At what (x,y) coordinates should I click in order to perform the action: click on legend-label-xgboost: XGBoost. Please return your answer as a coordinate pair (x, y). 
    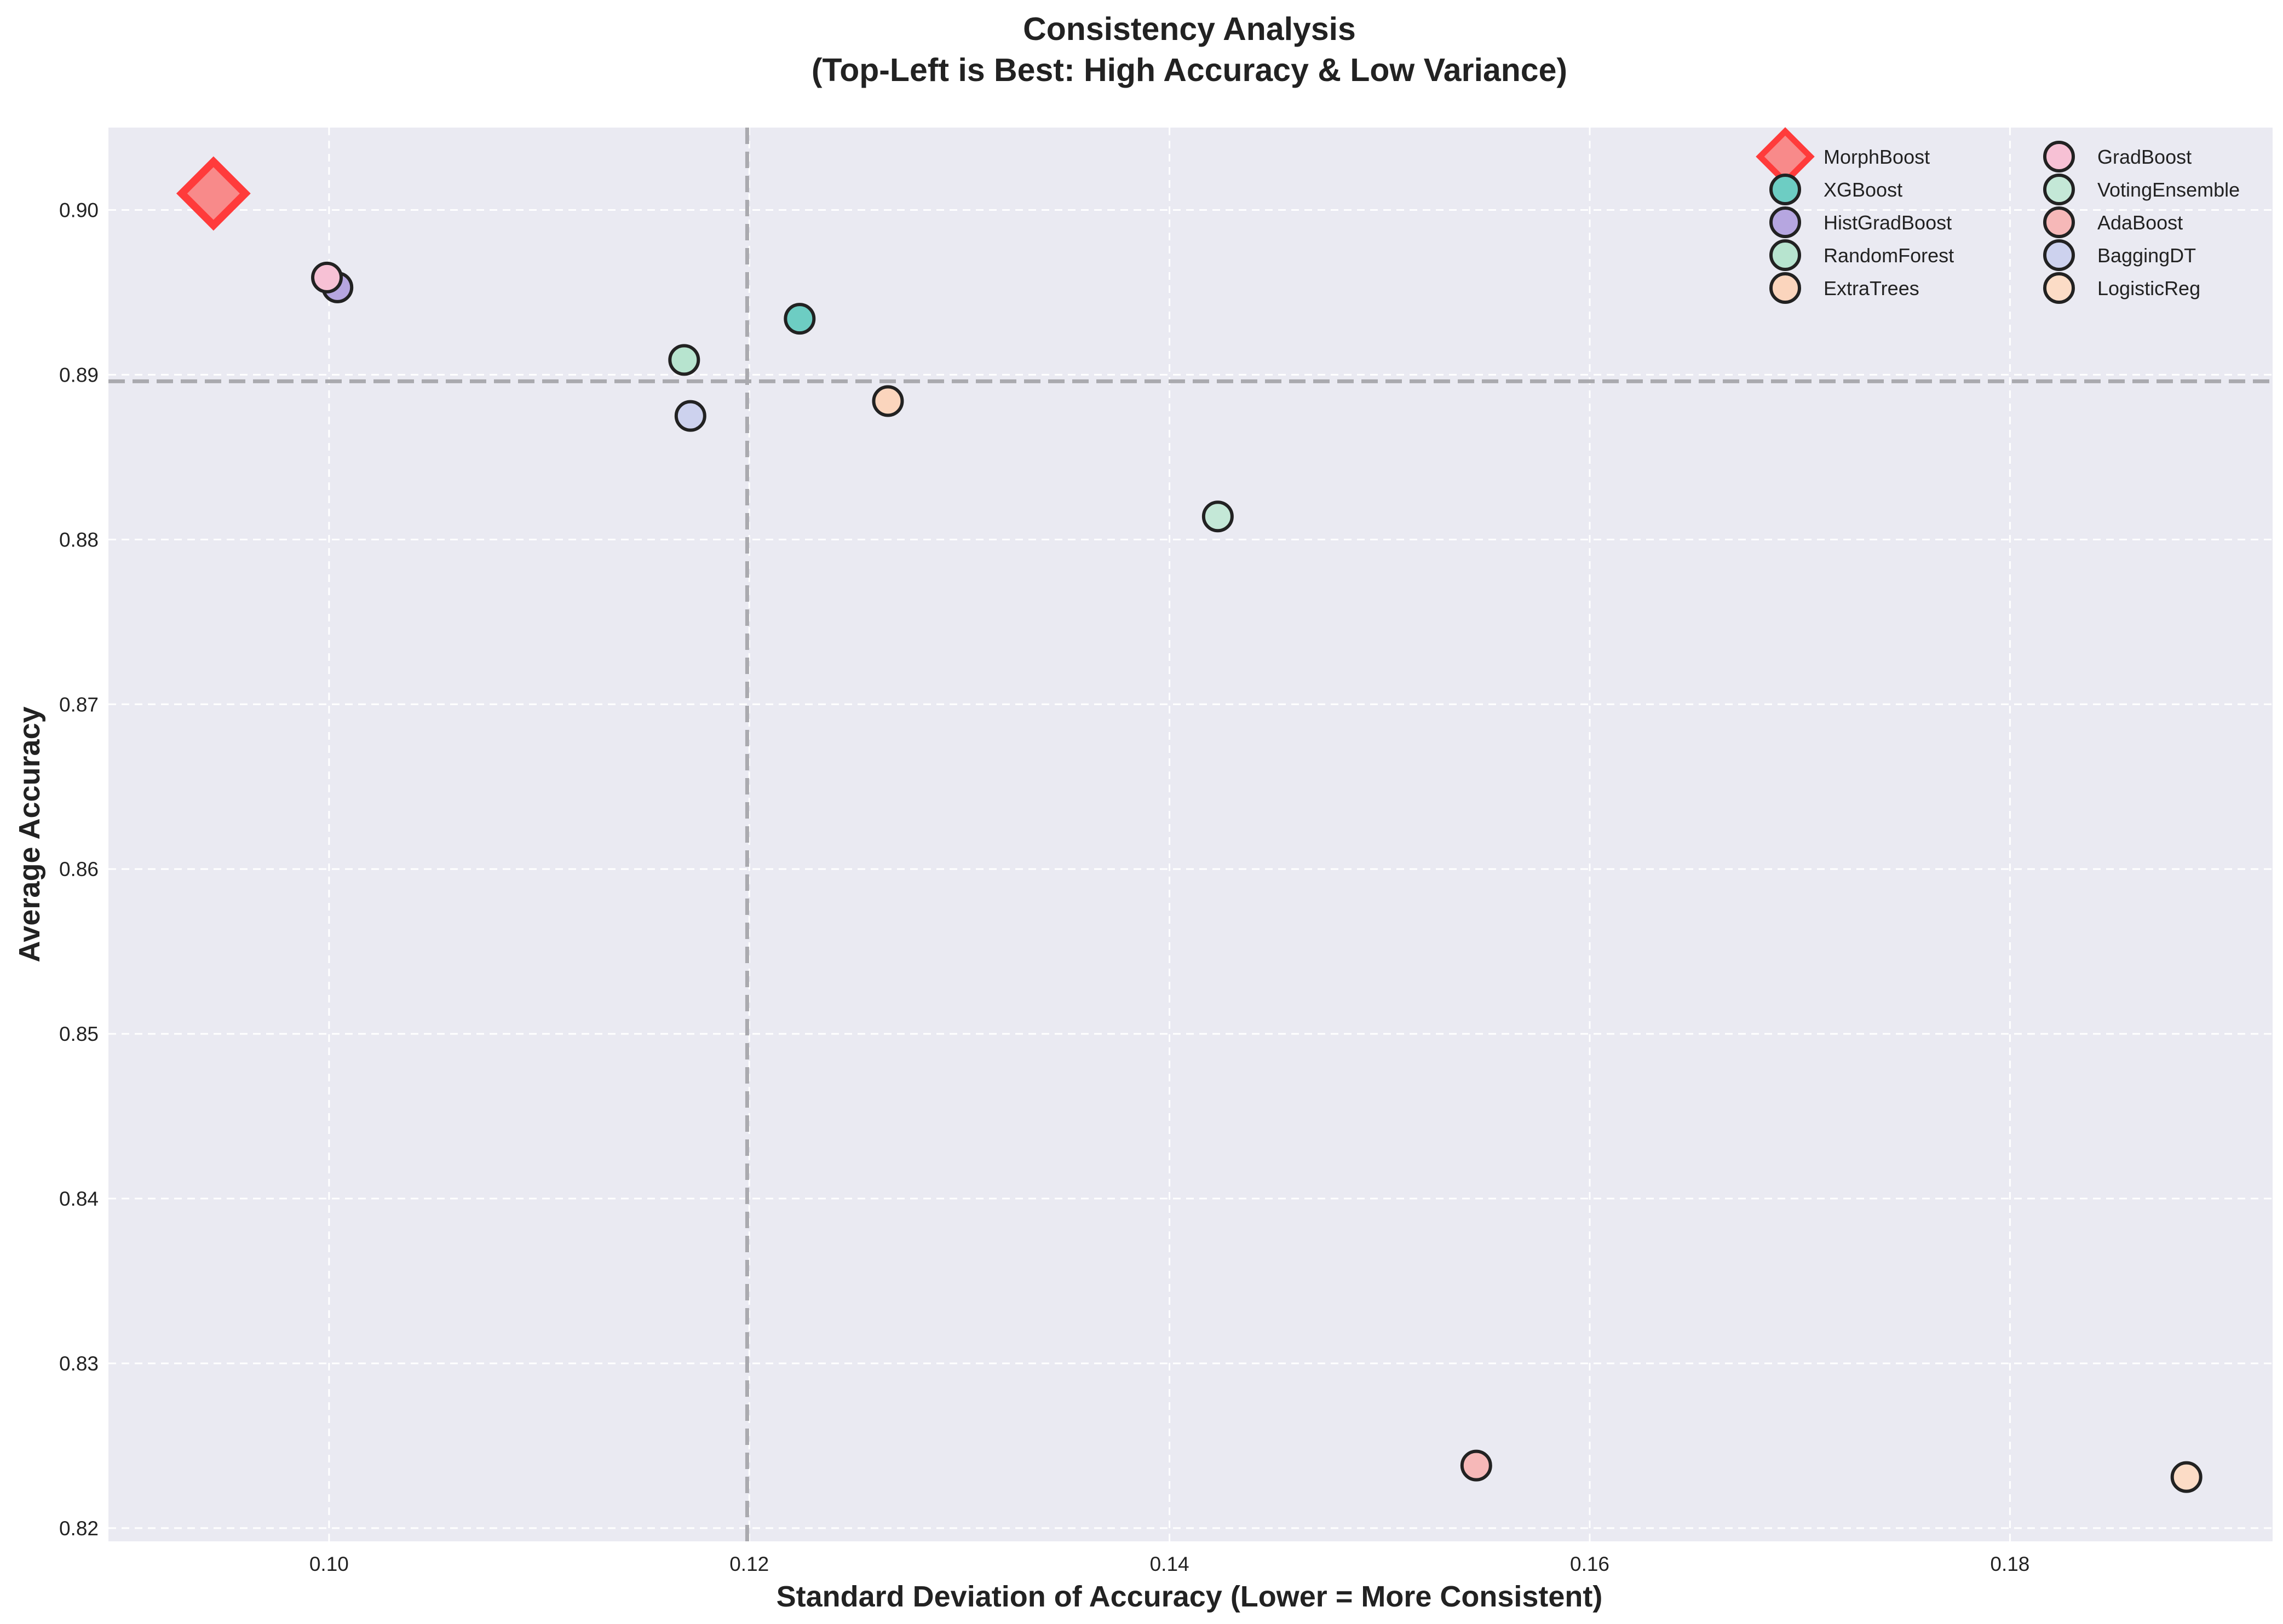
    Looking at the image, I should click on (1863, 190).